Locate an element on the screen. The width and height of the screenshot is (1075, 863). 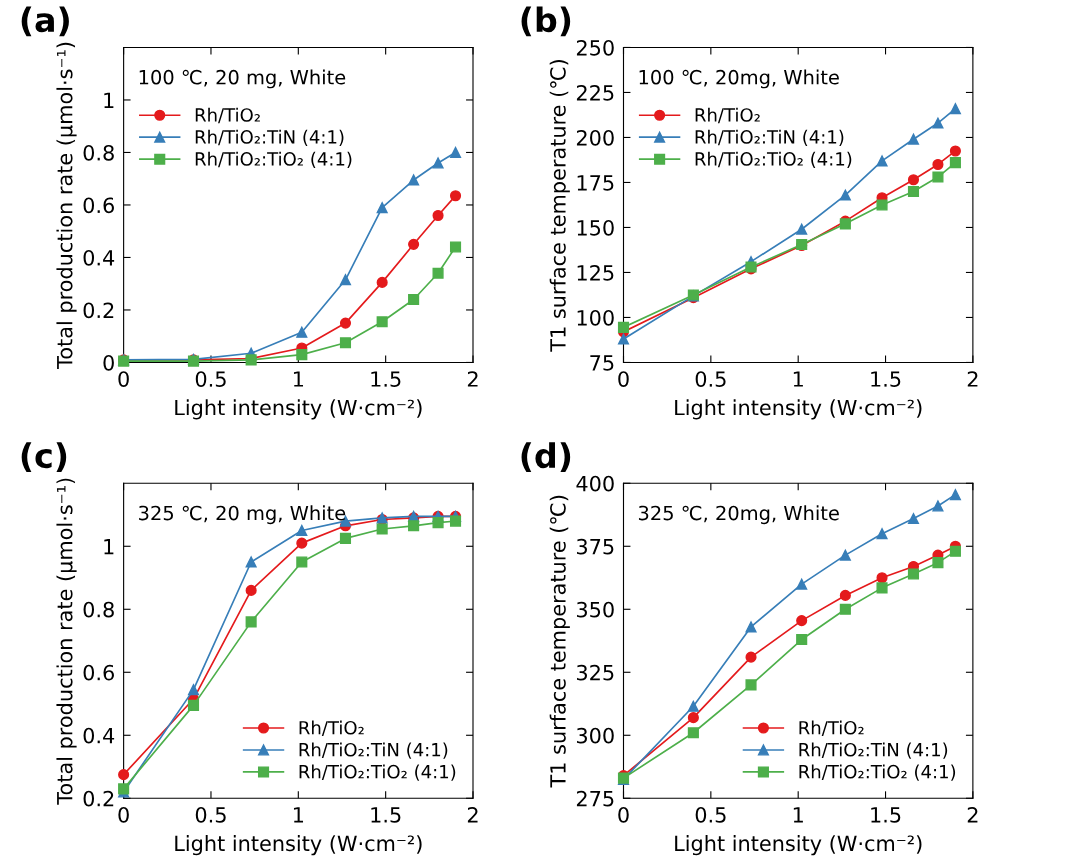
chart-title: (b) is located at coordinates (546, 21).